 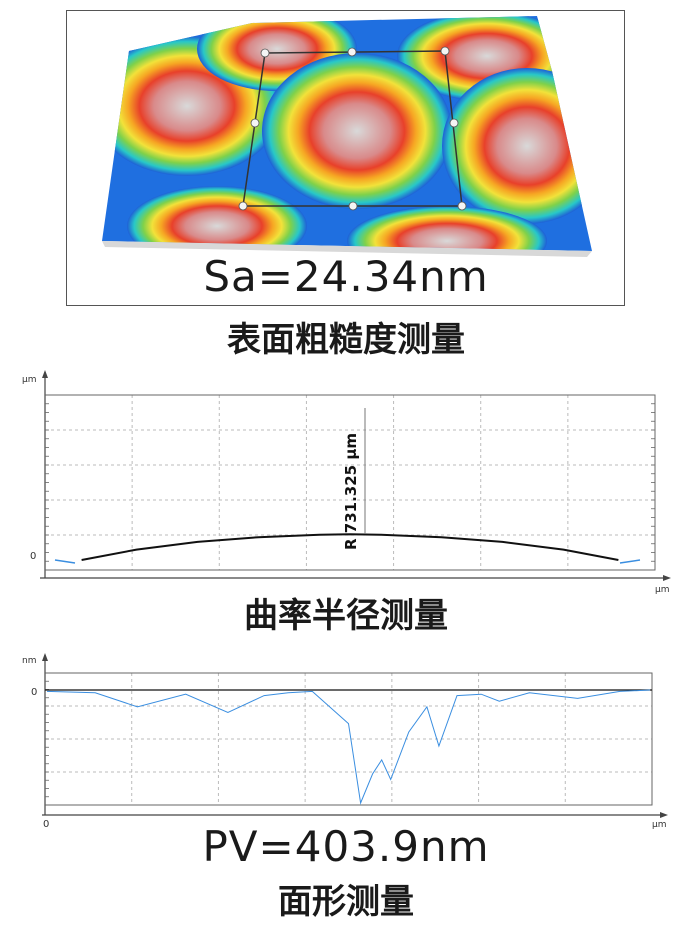 What do you see at coordinates (346, 340) in the screenshot?
I see `roughness-caption: 表面粗糙度测量` at bounding box center [346, 340].